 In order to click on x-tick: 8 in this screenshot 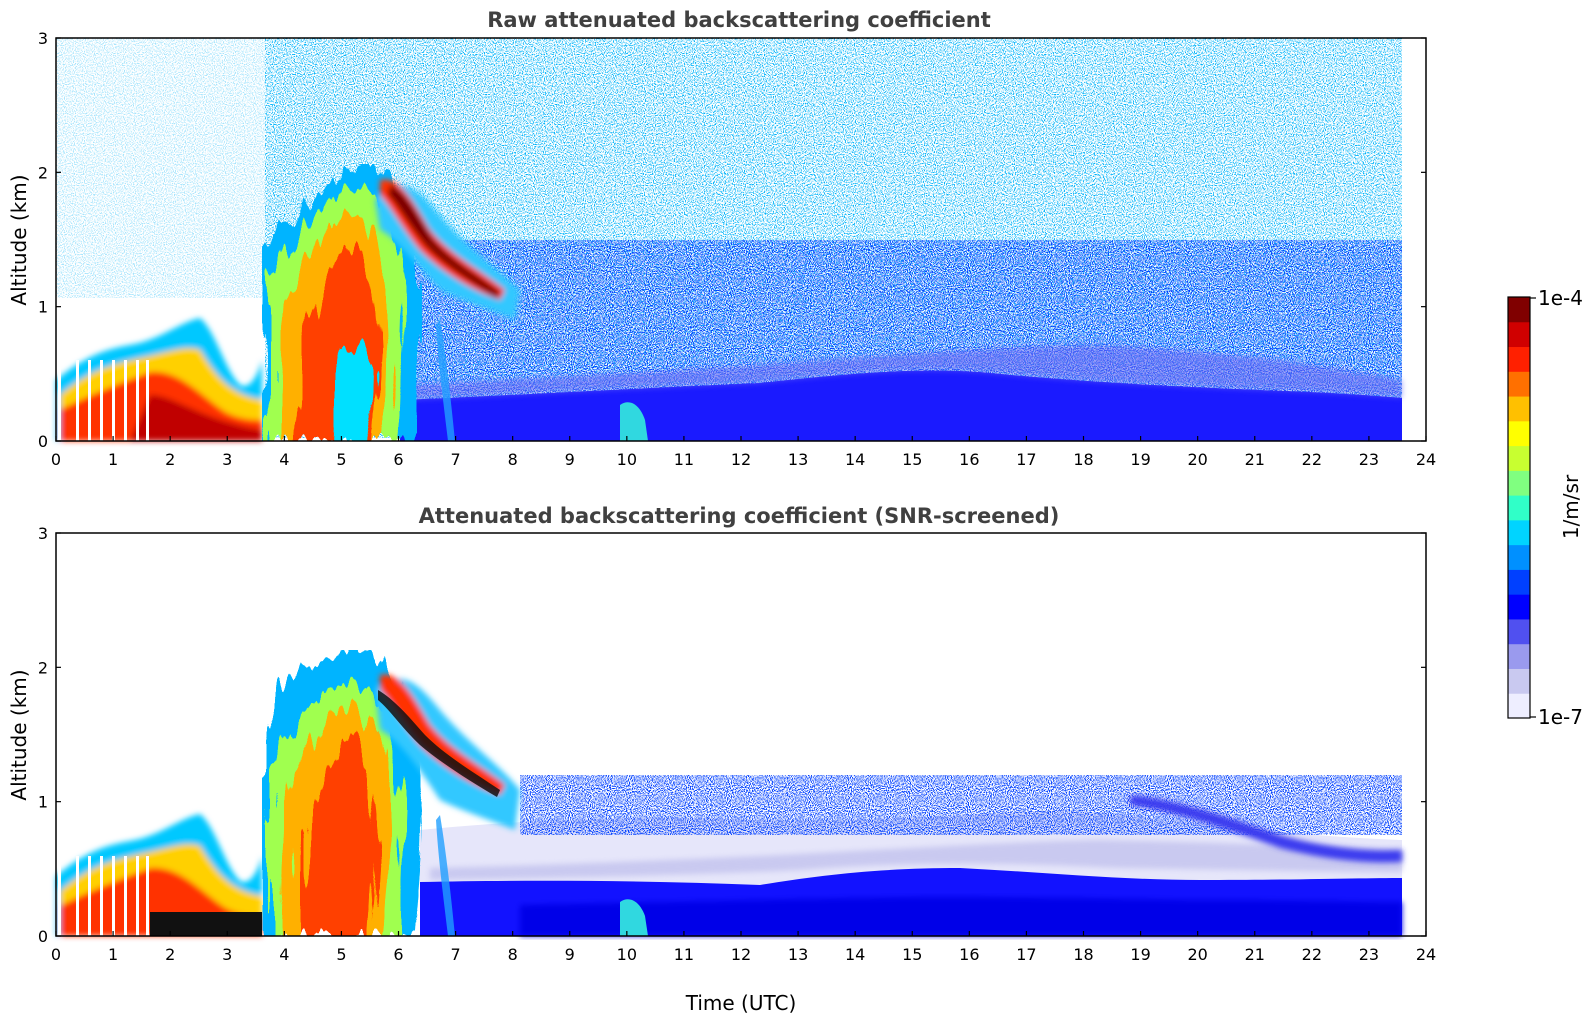, I will do `click(513, 947)`.